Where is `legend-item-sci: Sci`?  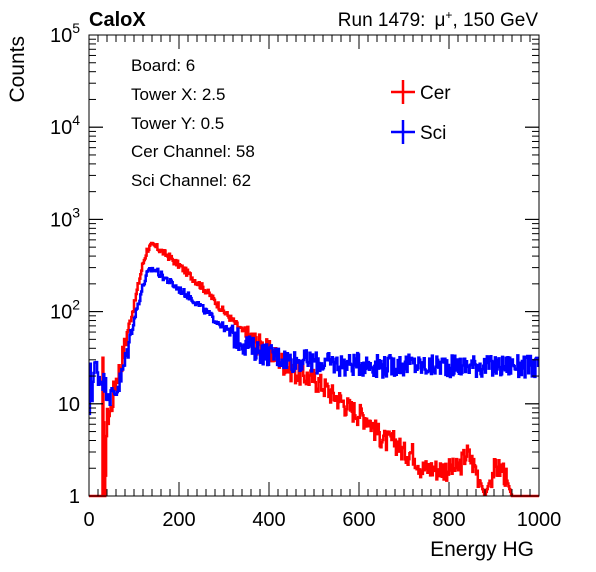
legend-item-sci: Sci is located at coordinates (418, 132).